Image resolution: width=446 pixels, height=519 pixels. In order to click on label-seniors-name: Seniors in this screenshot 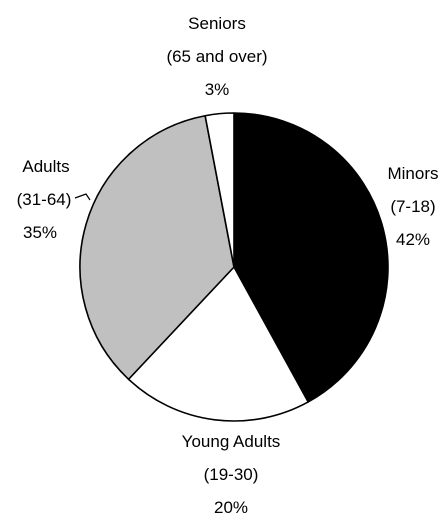, I will do `click(217, 23)`.